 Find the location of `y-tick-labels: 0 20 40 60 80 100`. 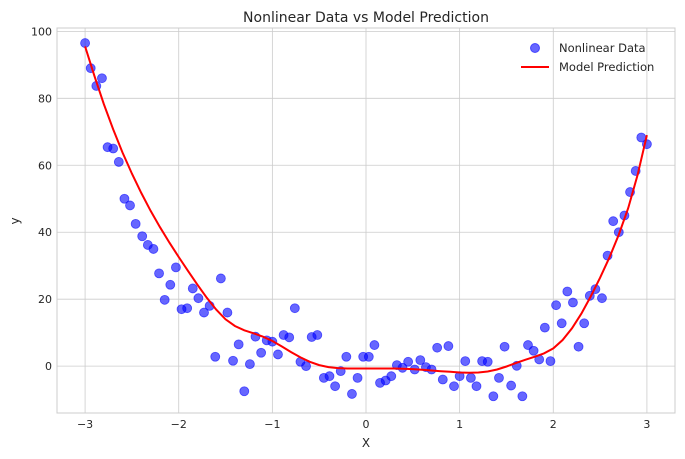

y-tick-labels: 0 20 40 60 80 100 is located at coordinates (41, 199).